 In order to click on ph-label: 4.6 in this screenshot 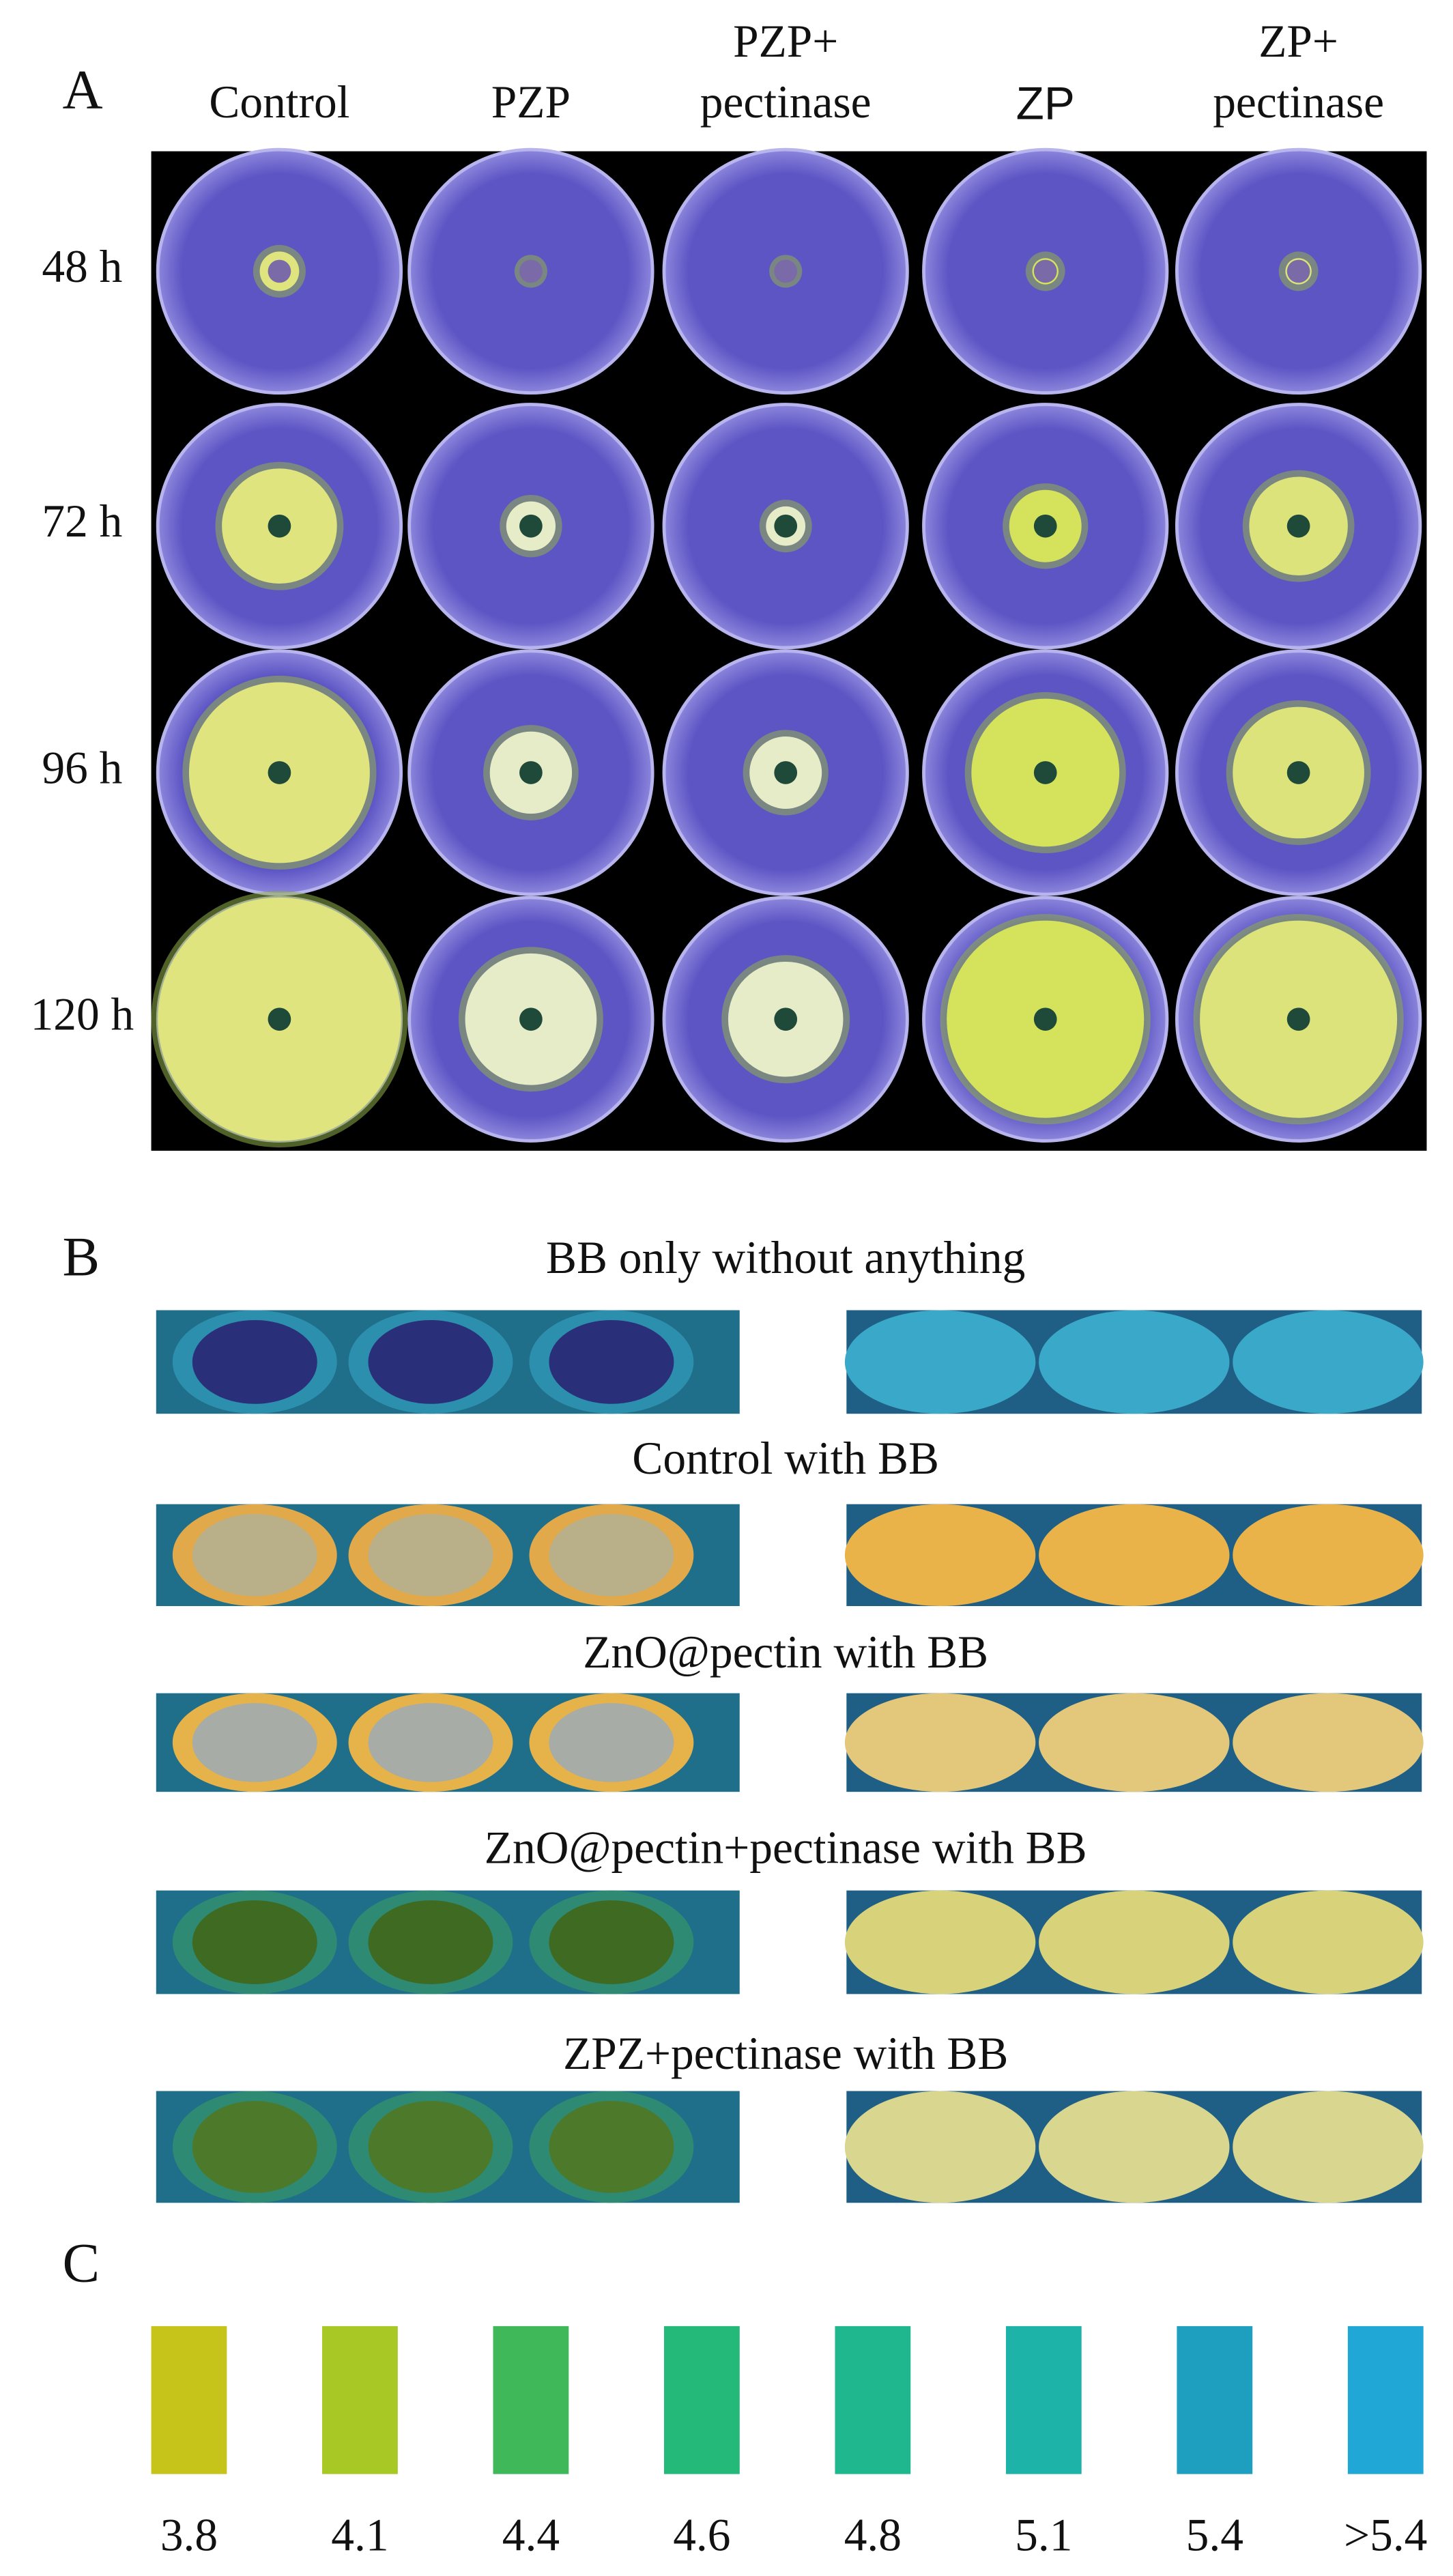, I will do `click(701, 2534)`.